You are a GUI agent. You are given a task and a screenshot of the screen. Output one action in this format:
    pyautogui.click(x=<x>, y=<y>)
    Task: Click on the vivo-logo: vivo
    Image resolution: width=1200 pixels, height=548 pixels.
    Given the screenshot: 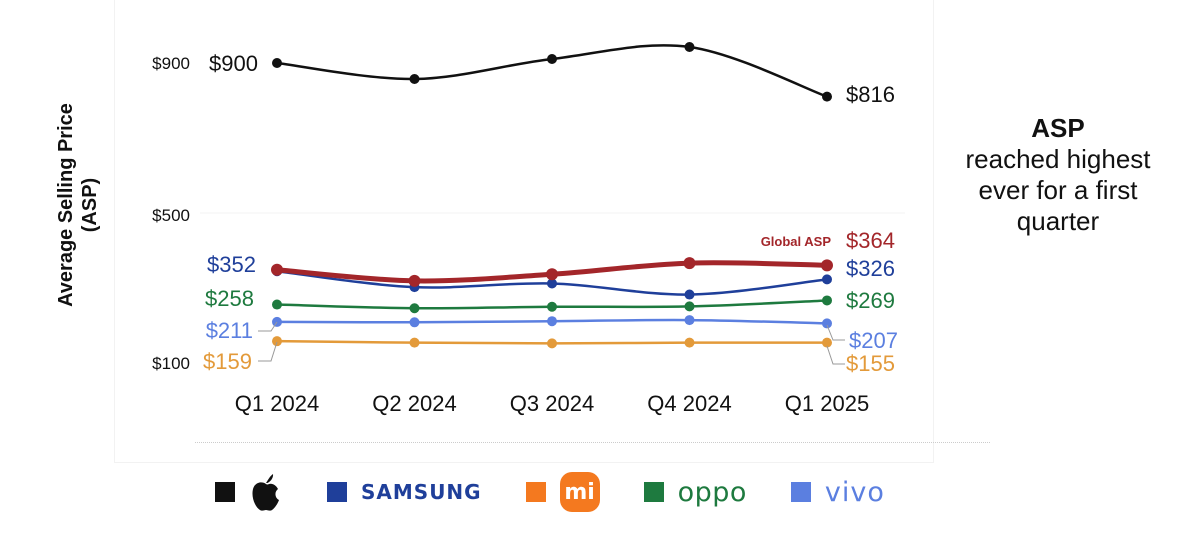 What is the action you would take?
    pyautogui.click(x=854, y=492)
    